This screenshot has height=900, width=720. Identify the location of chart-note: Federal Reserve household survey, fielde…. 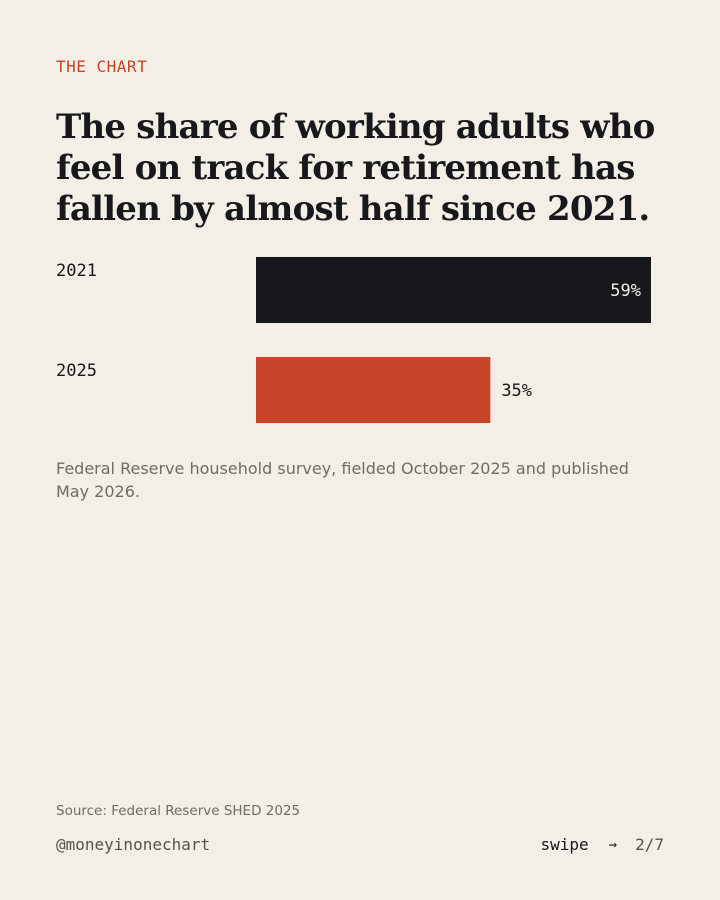
(342, 480).